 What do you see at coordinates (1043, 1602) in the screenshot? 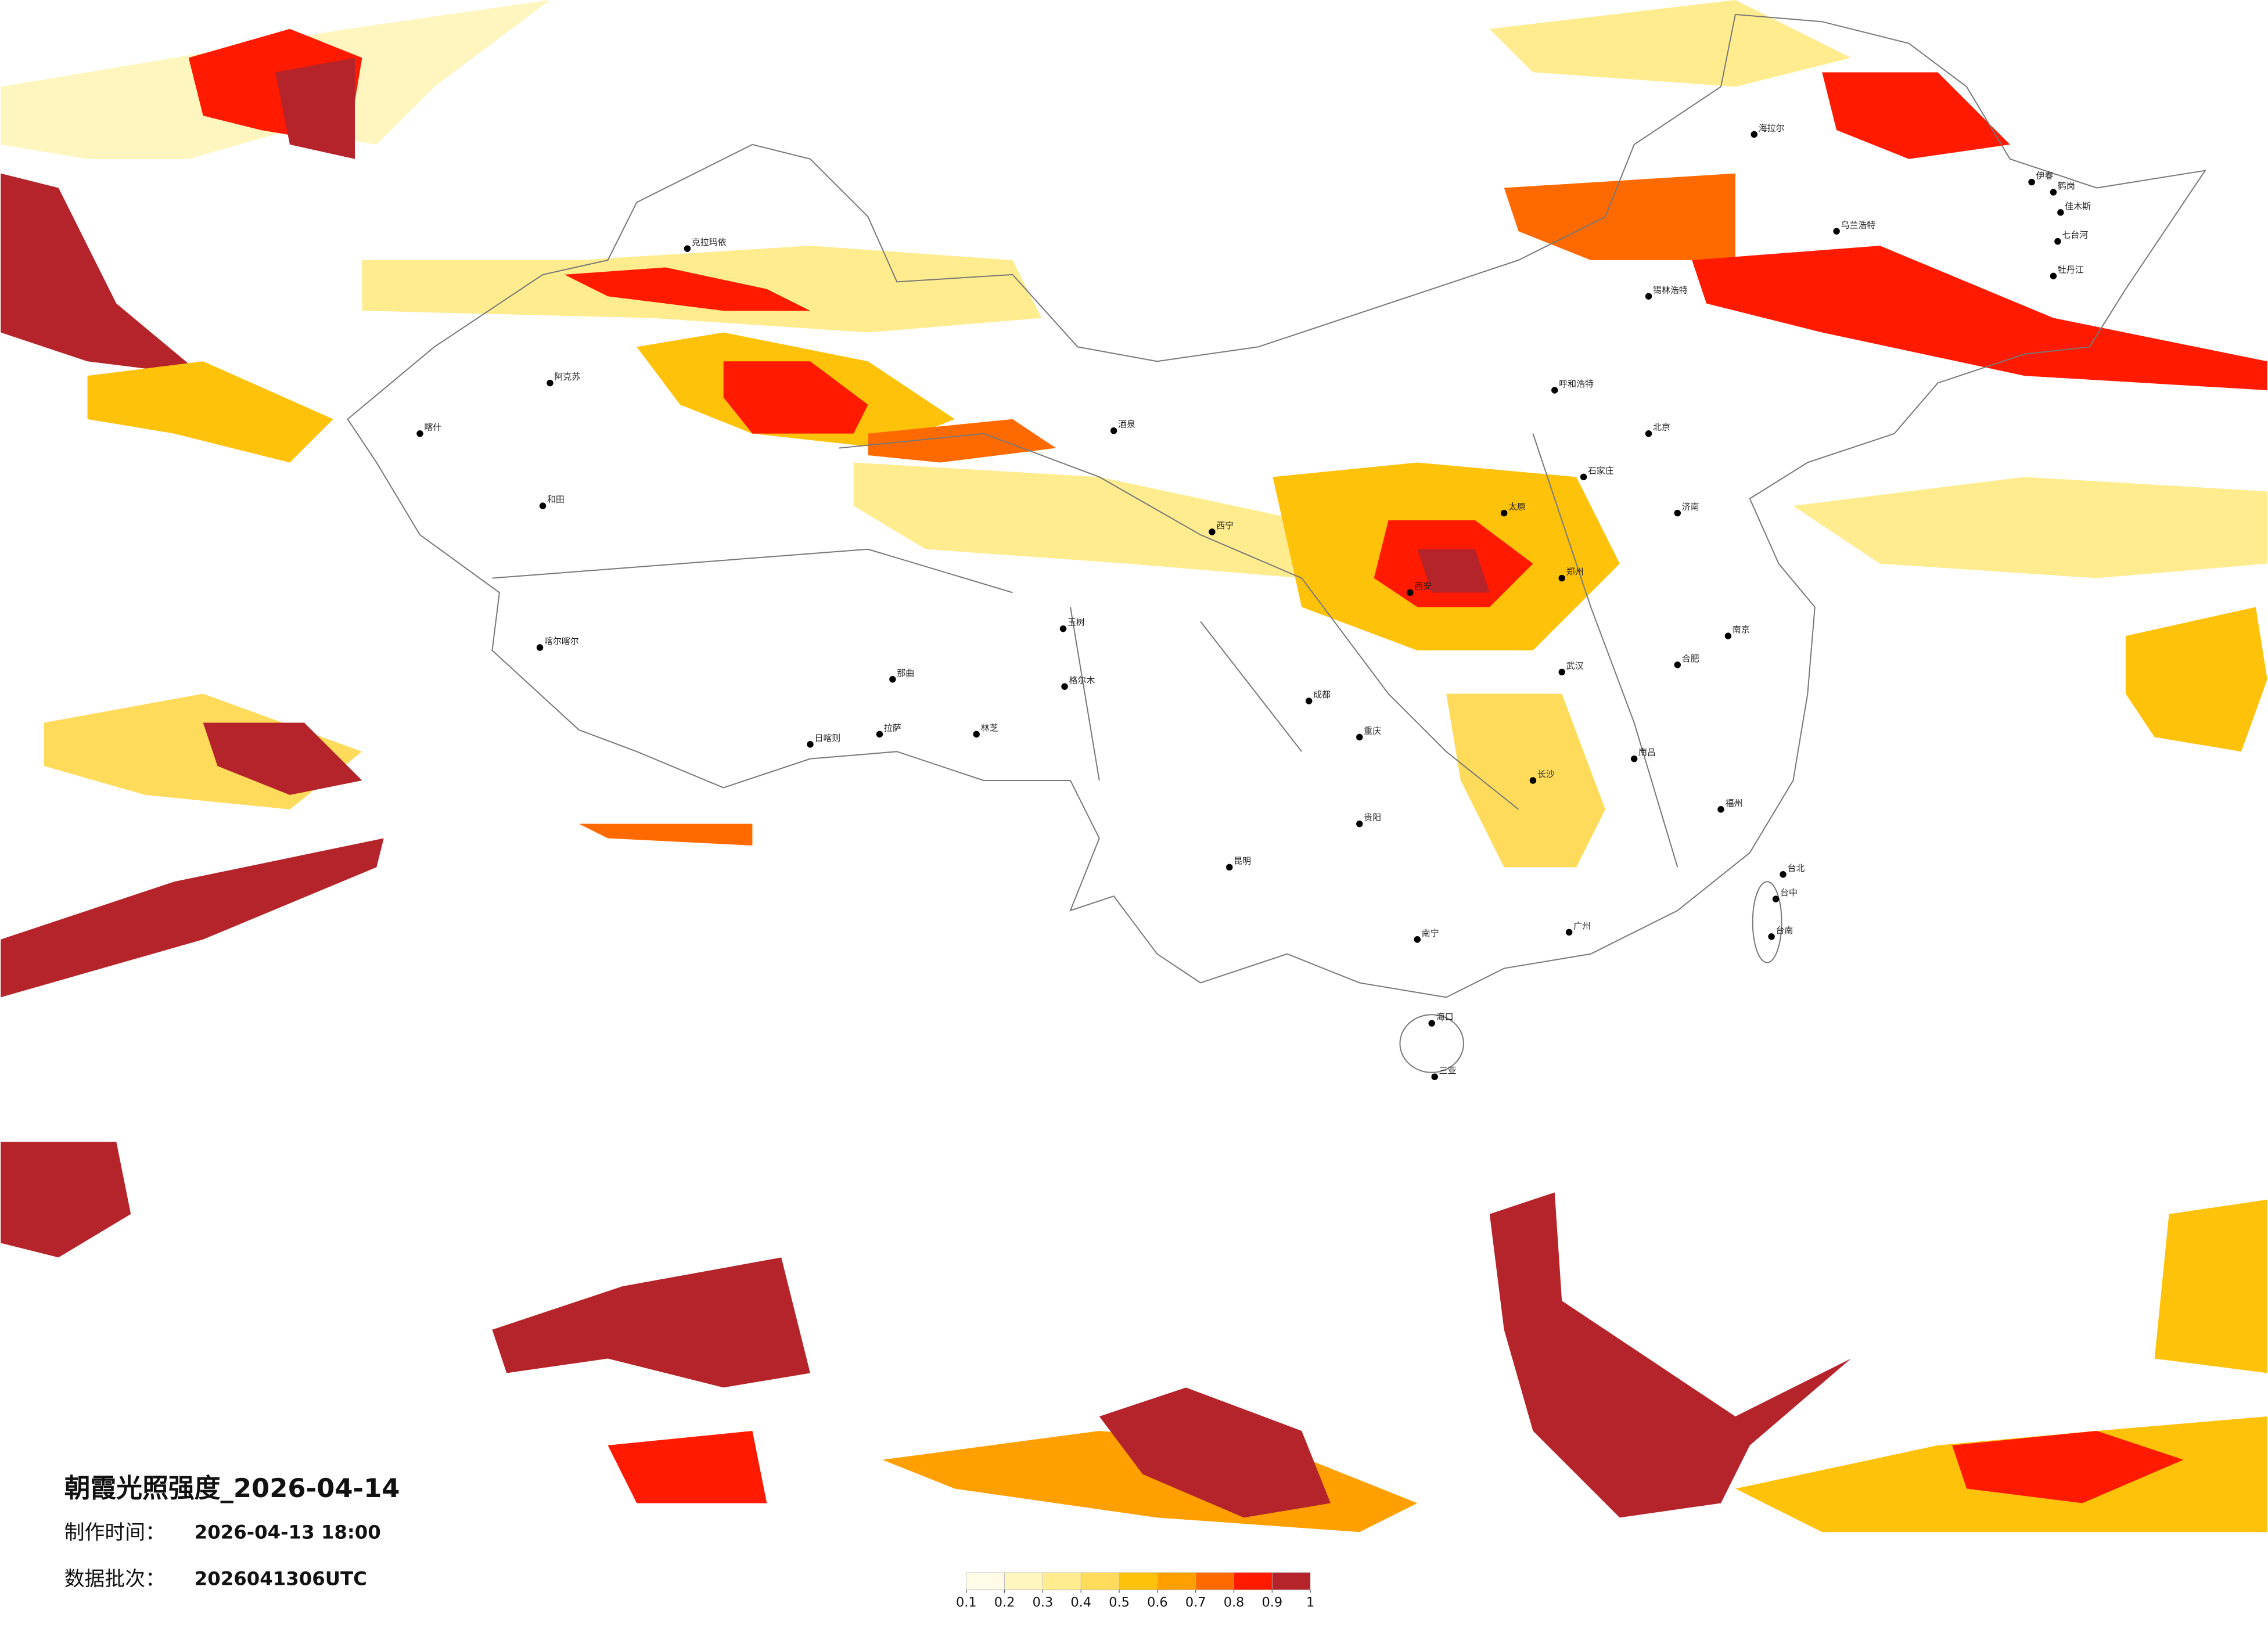
I see `colorbar-tick-label: 0.3` at bounding box center [1043, 1602].